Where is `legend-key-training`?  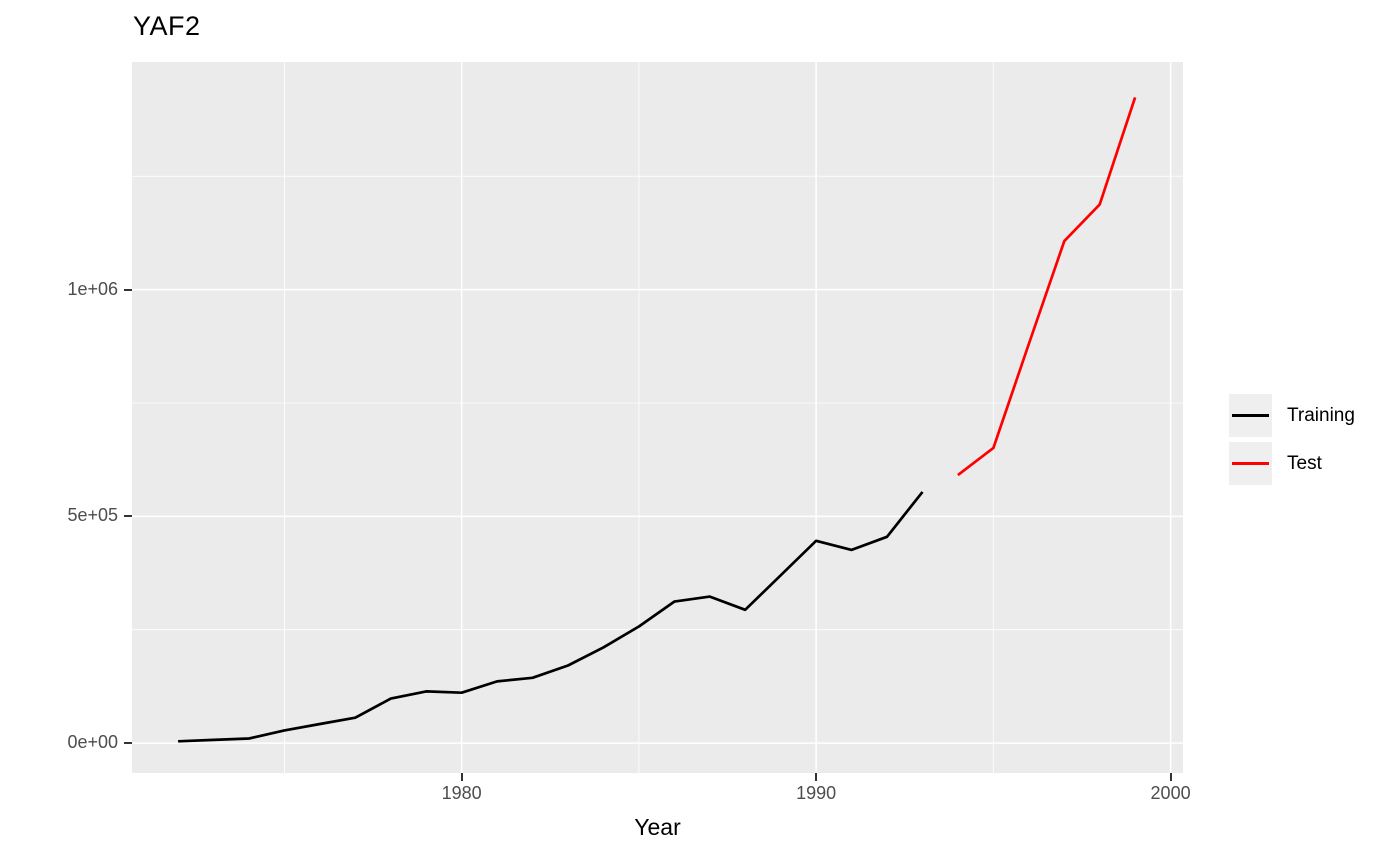
legend-key-training is located at coordinates (1250, 415).